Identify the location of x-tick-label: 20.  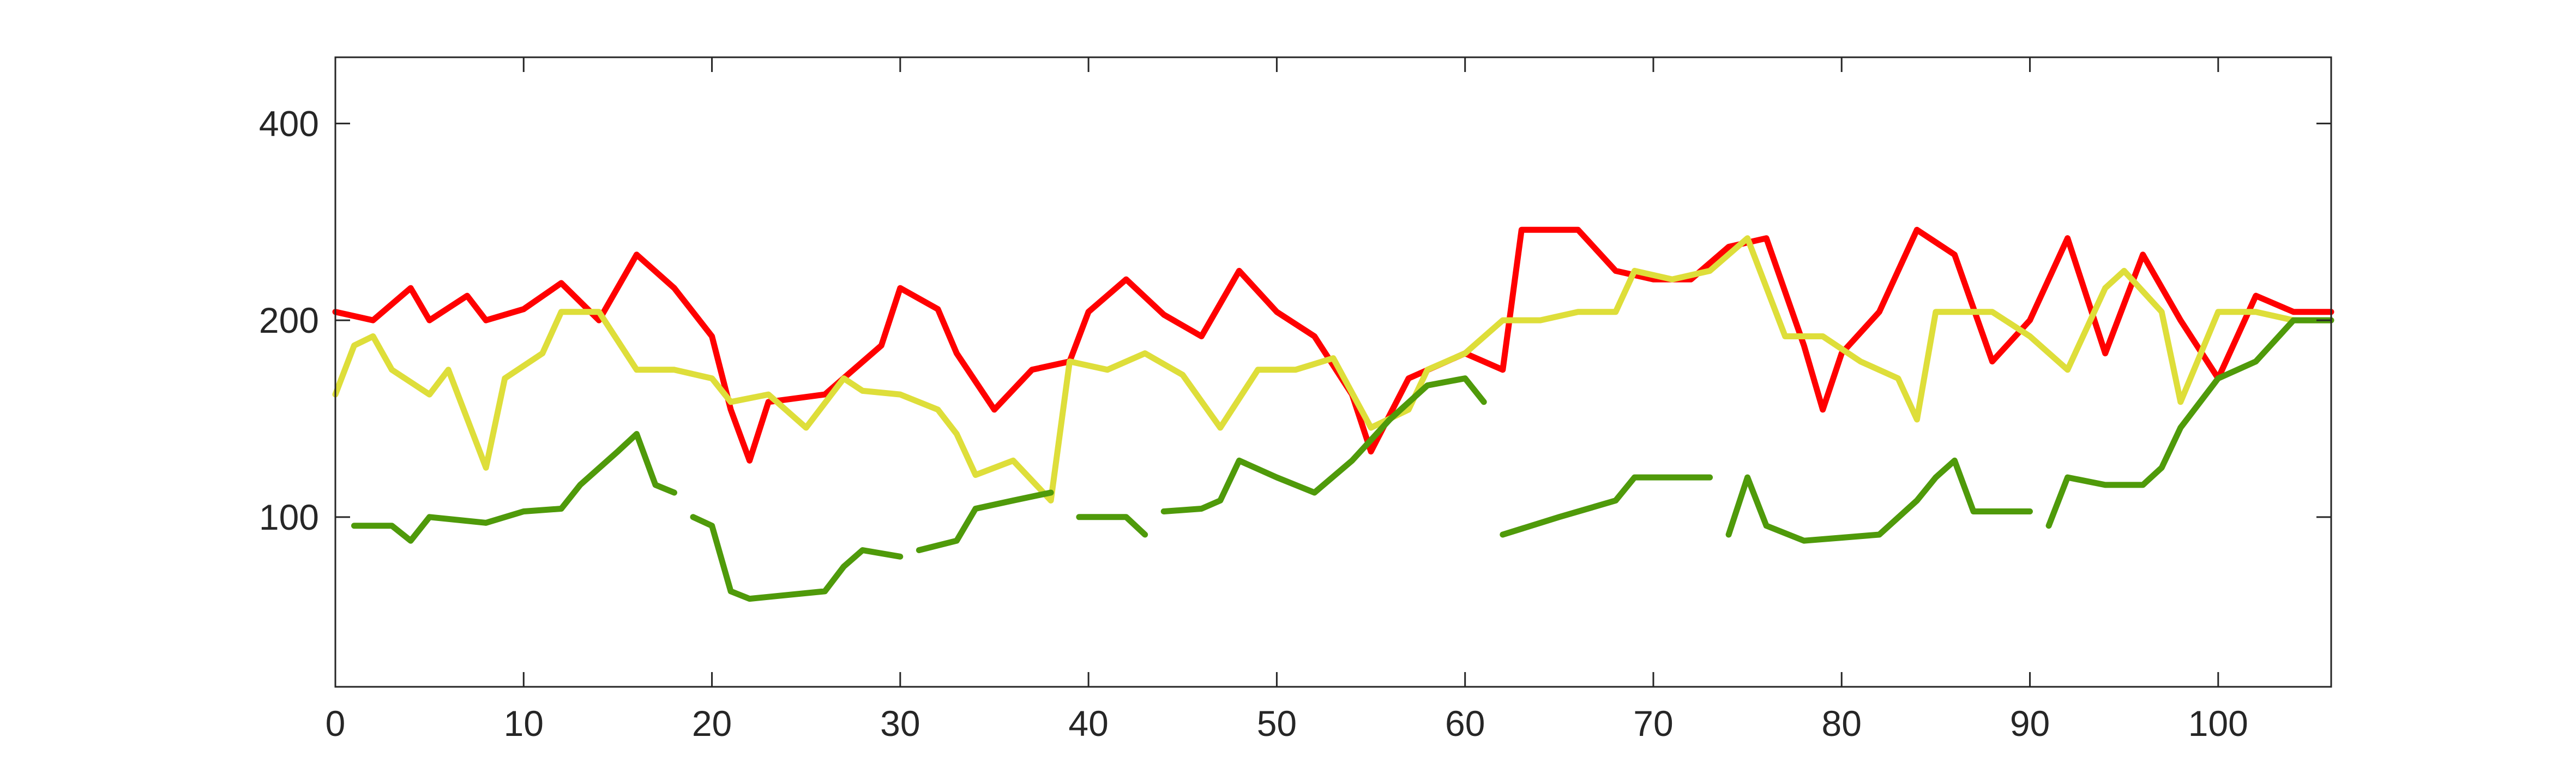
(712, 723).